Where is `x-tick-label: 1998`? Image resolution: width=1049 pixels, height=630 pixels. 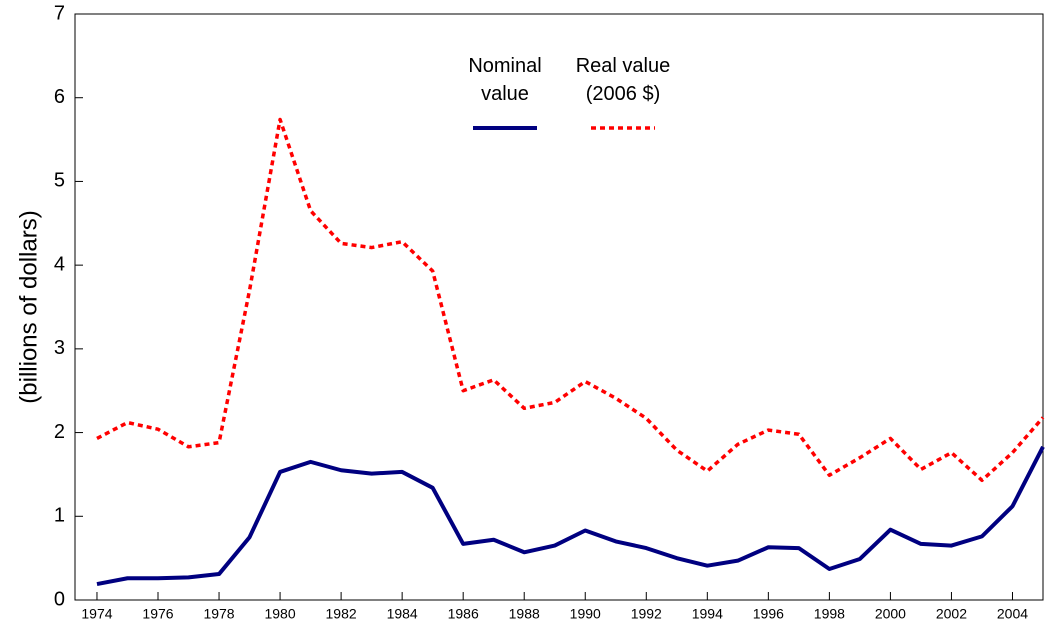 x-tick-label: 1998 is located at coordinates (829, 614).